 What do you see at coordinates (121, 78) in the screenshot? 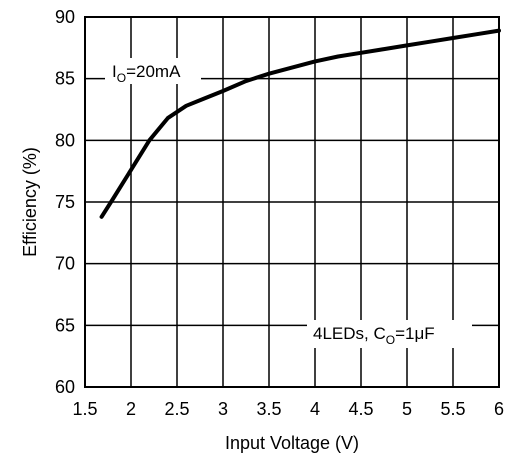
I see `annotation-current-subscript: O` at bounding box center [121, 78].